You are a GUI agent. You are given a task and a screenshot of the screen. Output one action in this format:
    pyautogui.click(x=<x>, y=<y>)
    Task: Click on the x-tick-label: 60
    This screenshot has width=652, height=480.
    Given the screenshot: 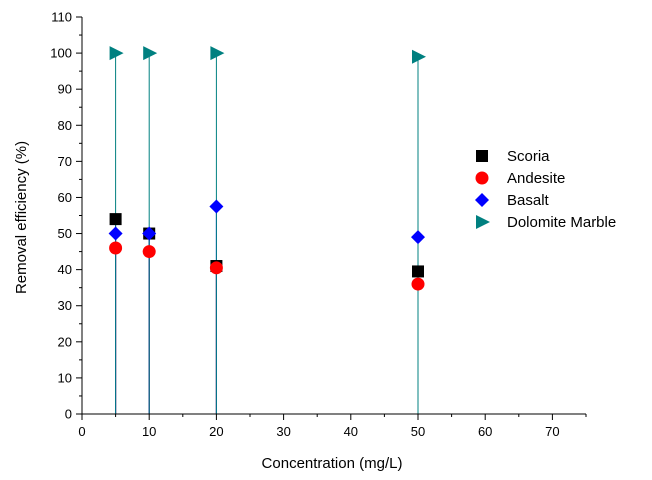 What is the action you would take?
    pyautogui.click(x=485, y=431)
    